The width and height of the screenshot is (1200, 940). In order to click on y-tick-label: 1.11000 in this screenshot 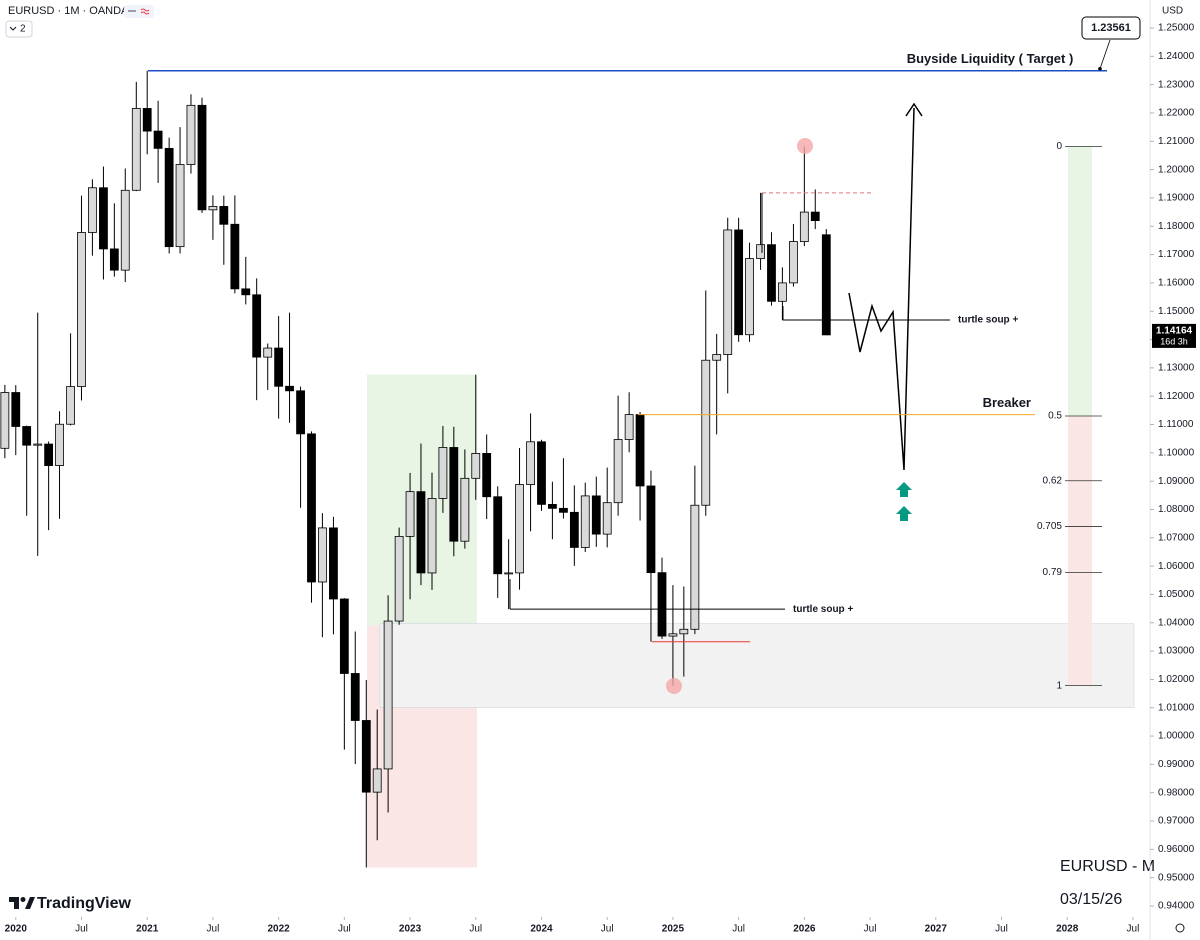, I will do `click(1176, 424)`.